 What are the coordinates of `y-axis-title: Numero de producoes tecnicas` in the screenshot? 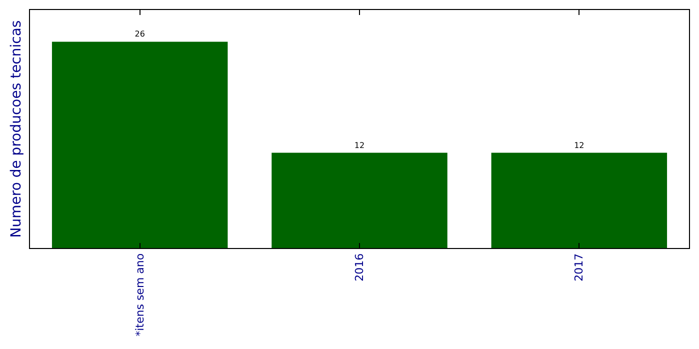 It's located at (16, 129).